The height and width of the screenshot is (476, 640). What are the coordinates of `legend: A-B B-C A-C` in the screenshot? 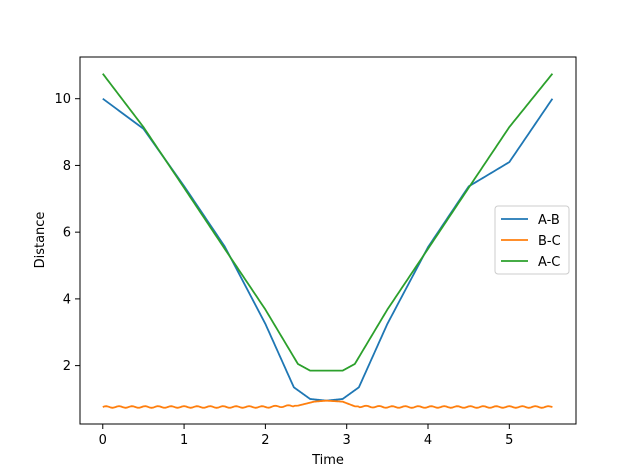 It's located at (532, 240).